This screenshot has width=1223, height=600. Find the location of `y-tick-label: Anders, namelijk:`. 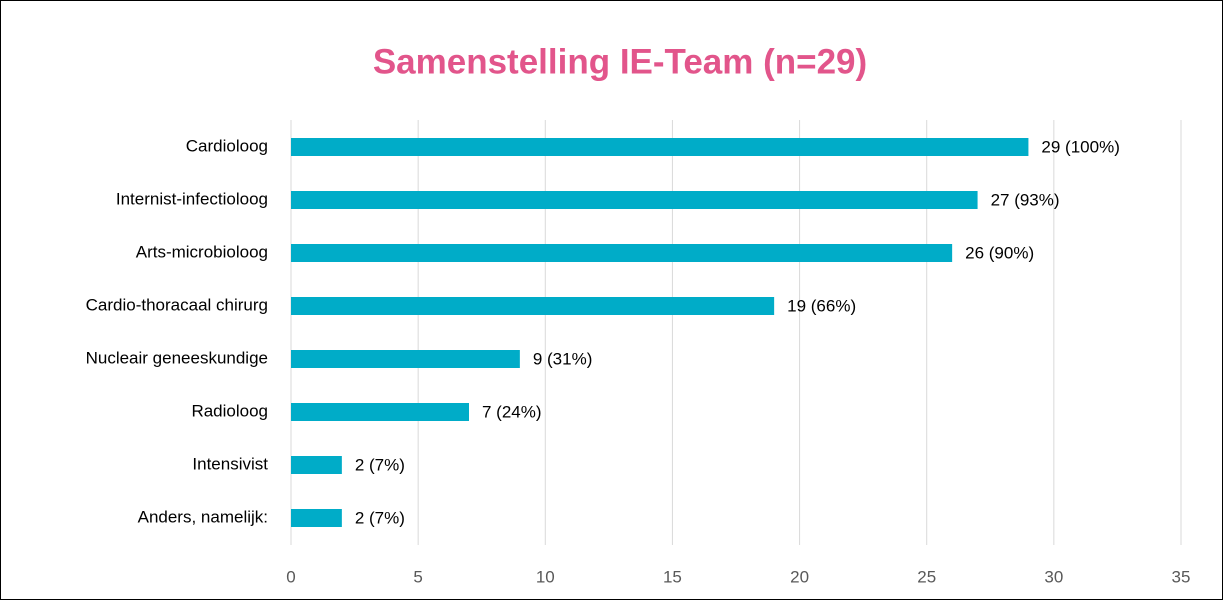

y-tick-label: Anders, namelijk: is located at coordinates (203, 516).